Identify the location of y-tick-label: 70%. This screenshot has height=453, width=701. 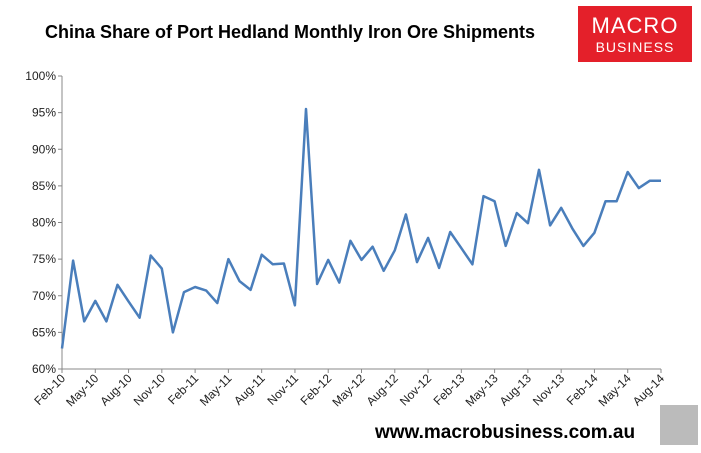
(44, 296).